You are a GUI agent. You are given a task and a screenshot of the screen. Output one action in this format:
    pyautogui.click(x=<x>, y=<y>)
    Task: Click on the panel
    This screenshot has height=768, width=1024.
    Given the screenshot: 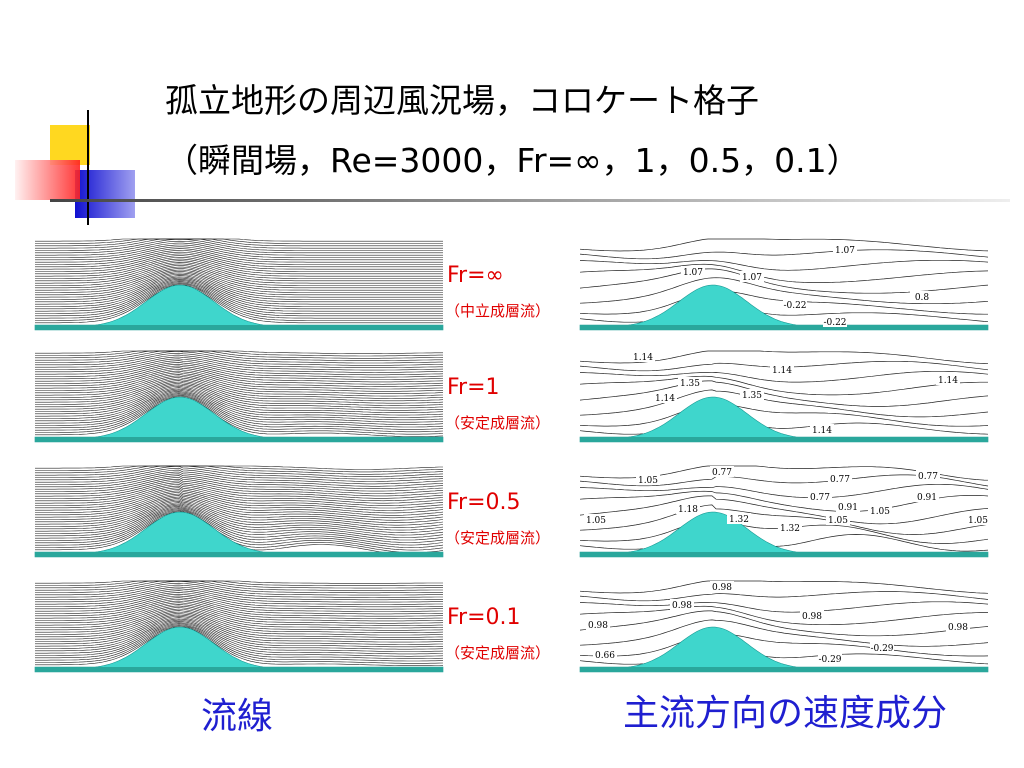 What is the action you would take?
    pyautogui.click(x=239, y=284)
    